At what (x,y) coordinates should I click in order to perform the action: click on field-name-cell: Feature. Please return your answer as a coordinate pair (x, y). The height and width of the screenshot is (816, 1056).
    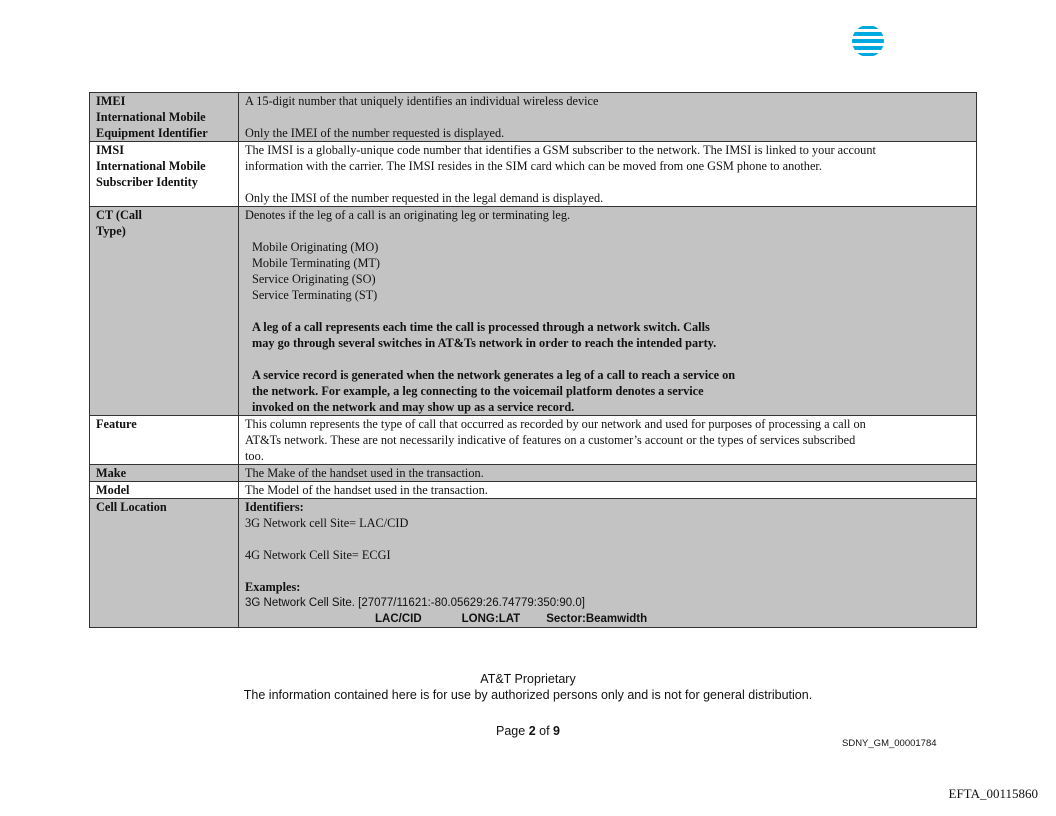
    Looking at the image, I should click on (164, 440).